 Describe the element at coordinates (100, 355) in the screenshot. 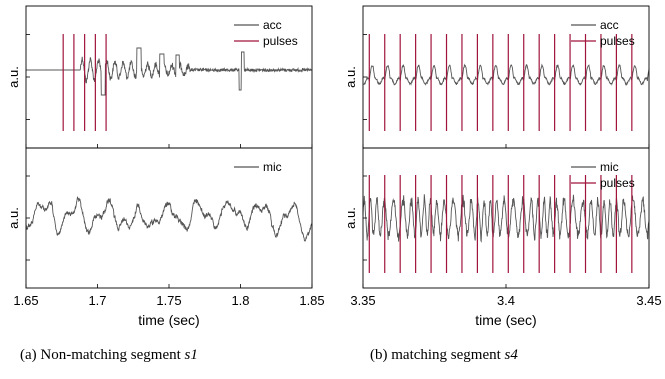

I see `caption-a-prefix: (a) Non-matching segment` at that location.